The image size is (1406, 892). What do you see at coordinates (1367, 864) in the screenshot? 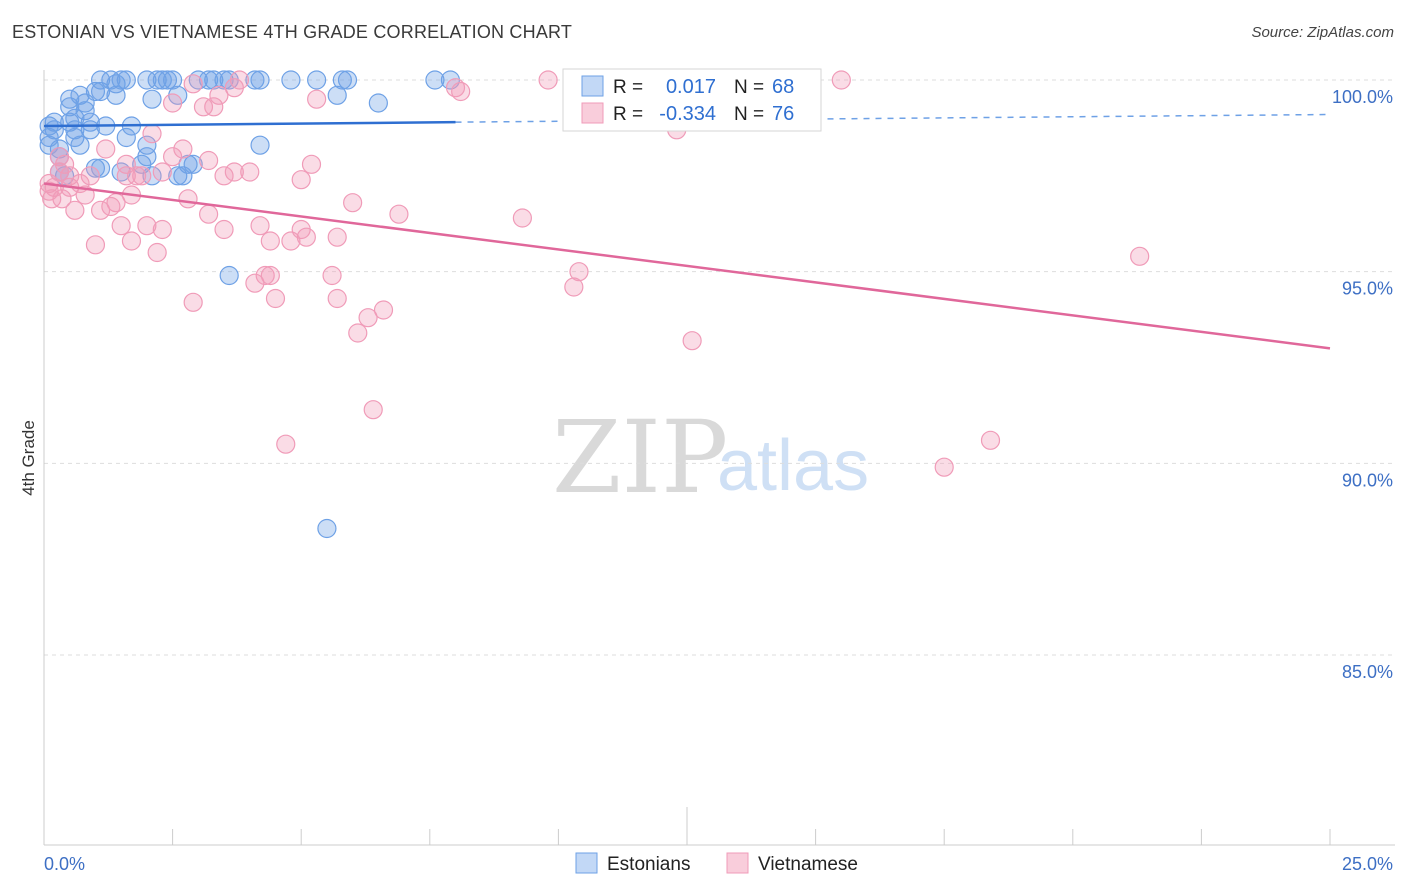
I see `x-tick-label-max: 25.0%` at bounding box center [1367, 864].